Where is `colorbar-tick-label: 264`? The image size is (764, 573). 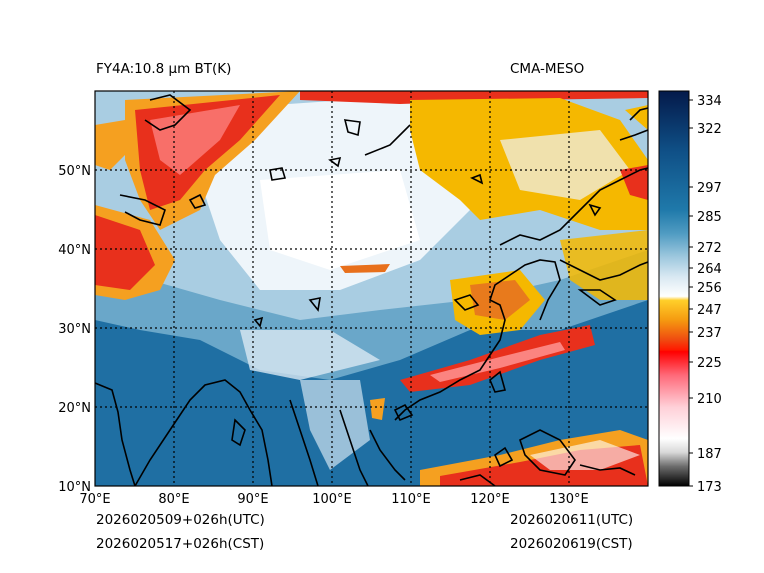 colorbar-tick-label: 264 is located at coordinates (709, 269).